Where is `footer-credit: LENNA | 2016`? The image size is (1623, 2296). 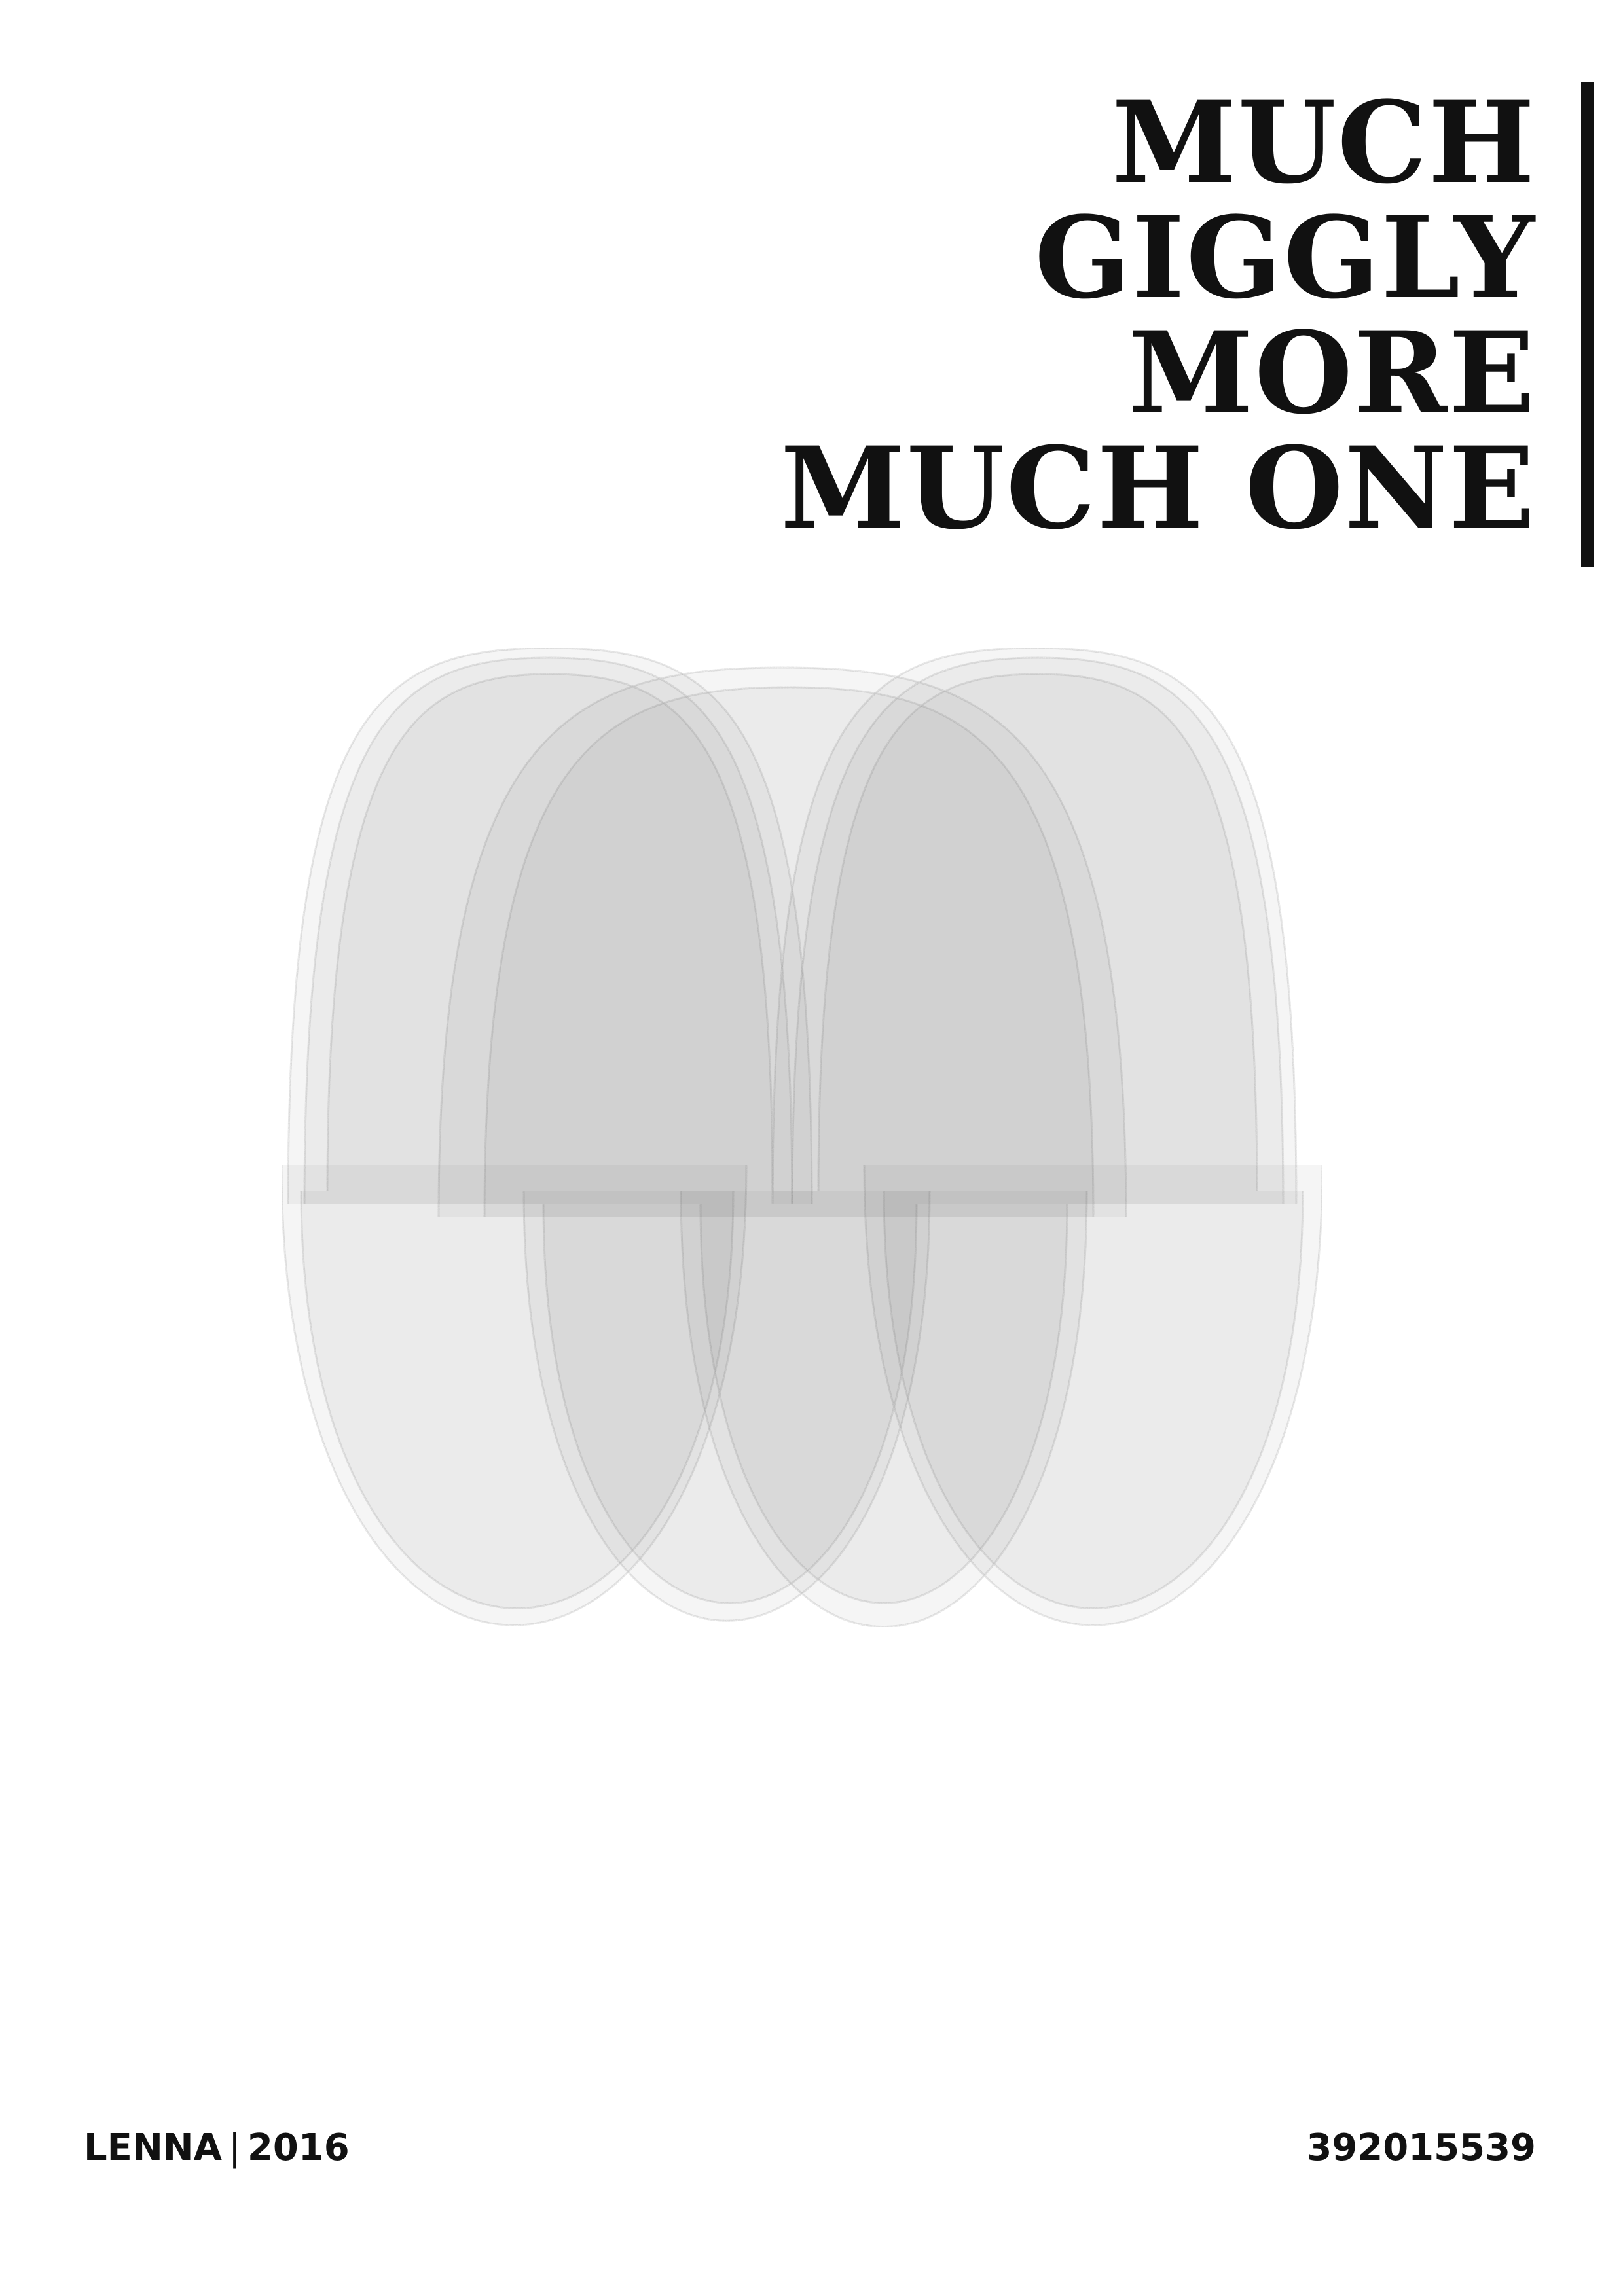
footer-credit: LENNA | 2016 is located at coordinates (217, 2148).